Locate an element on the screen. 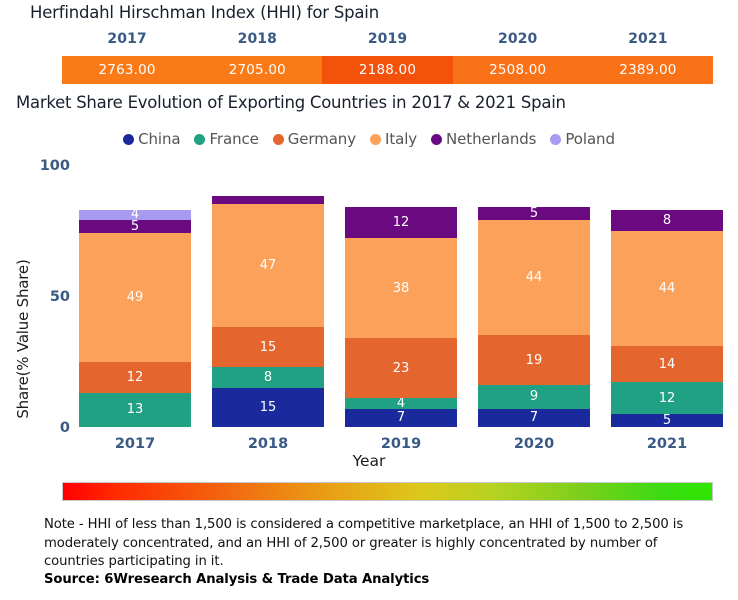 The height and width of the screenshot is (600, 738). bar-segment-value: 19 is located at coordinates (534, 360).